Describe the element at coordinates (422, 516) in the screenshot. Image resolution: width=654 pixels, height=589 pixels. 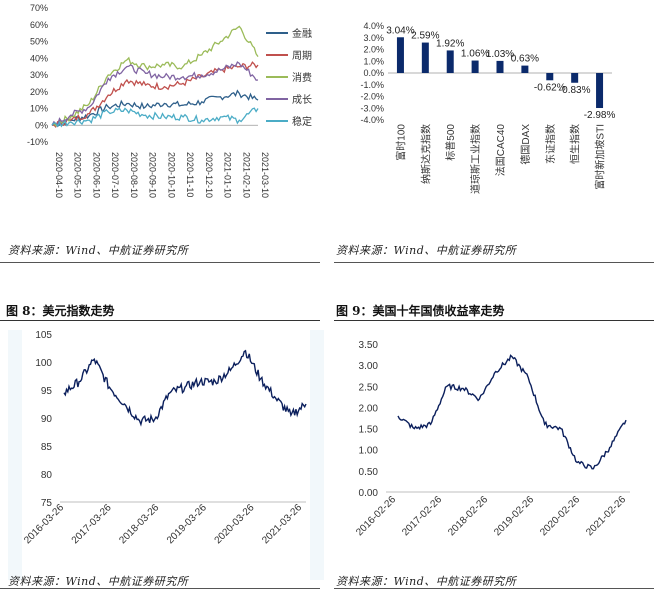
I see `x-tick-label: 2017-02-26` at that location.